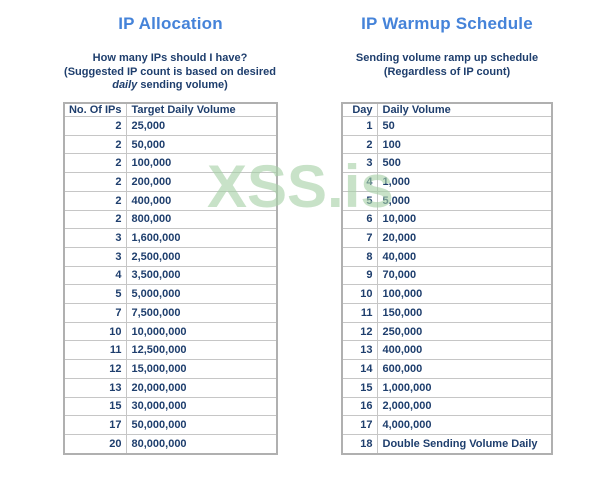 Image resolution: width=602 pixels, height=480 pixels. I want to click on table-row: 9 70,000, so click(447, 275).